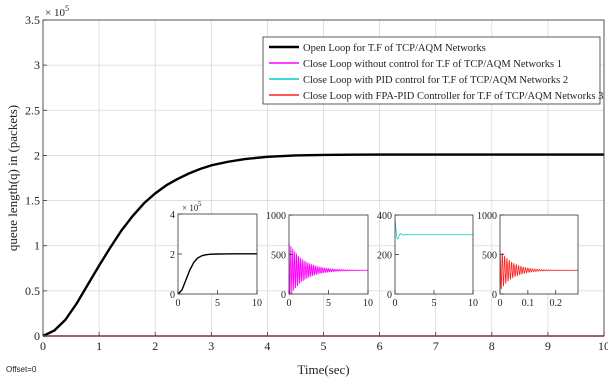  Describe the element at coordinates (267, 346) in the screenshot. I see `x-tick-label: 4` at that location.